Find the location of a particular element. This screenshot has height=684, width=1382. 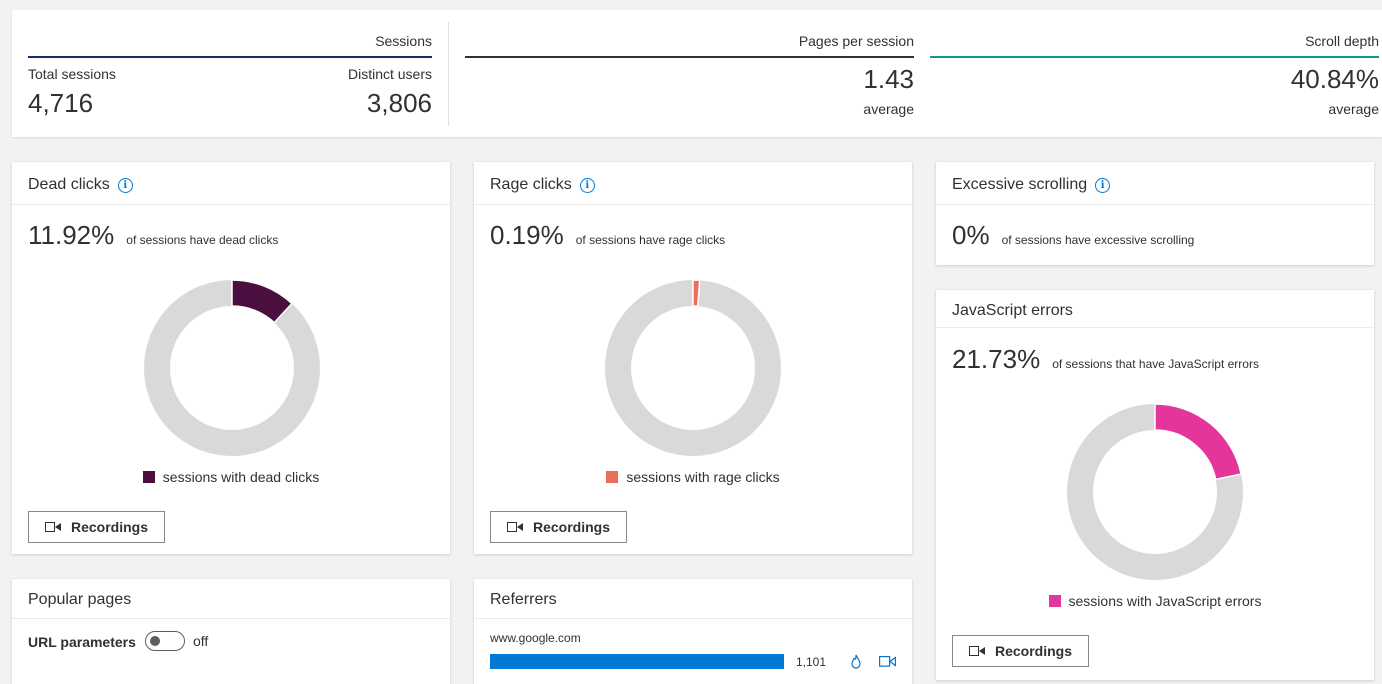

pages-per-session-sub: average is located at coordinates (888, 109).